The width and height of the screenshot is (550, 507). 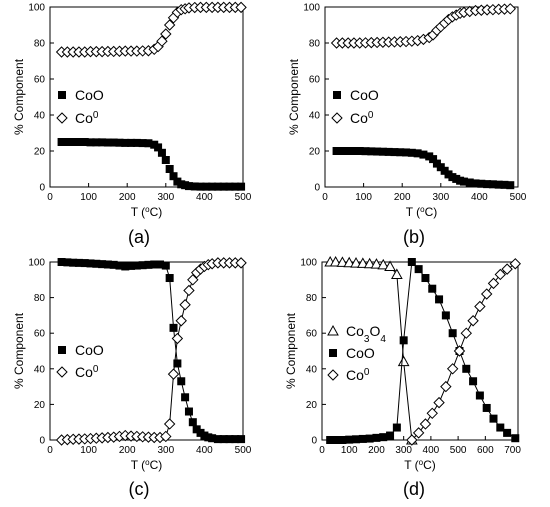 I want to click on legend-label: Co0, so click(x=87, y=372).